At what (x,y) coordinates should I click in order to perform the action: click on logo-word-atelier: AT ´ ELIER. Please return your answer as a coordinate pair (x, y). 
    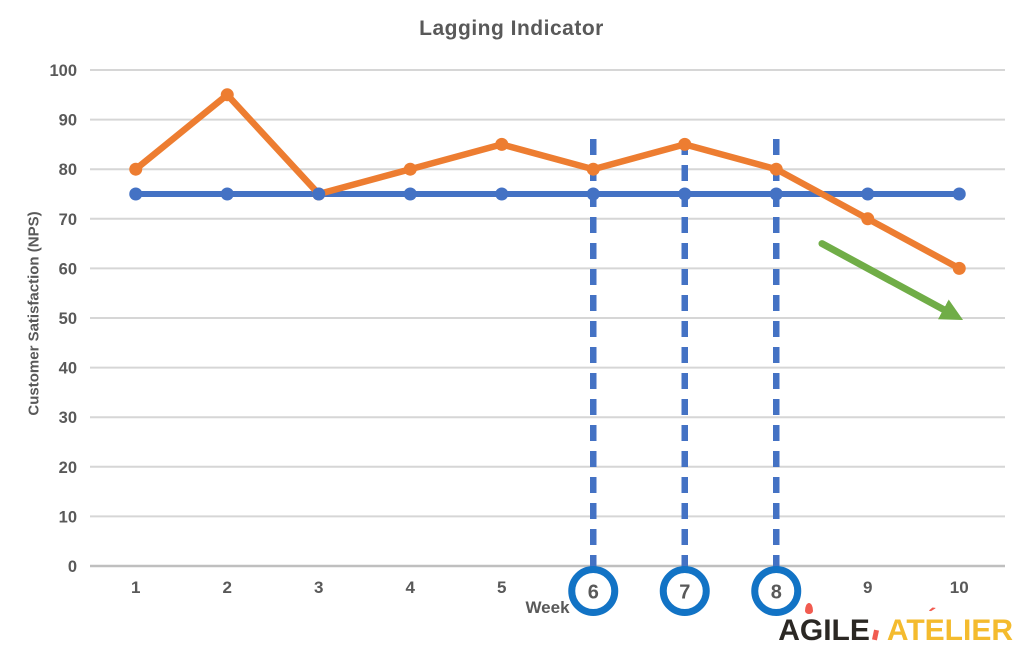
    Looking at the image, I should click on (949, 625).